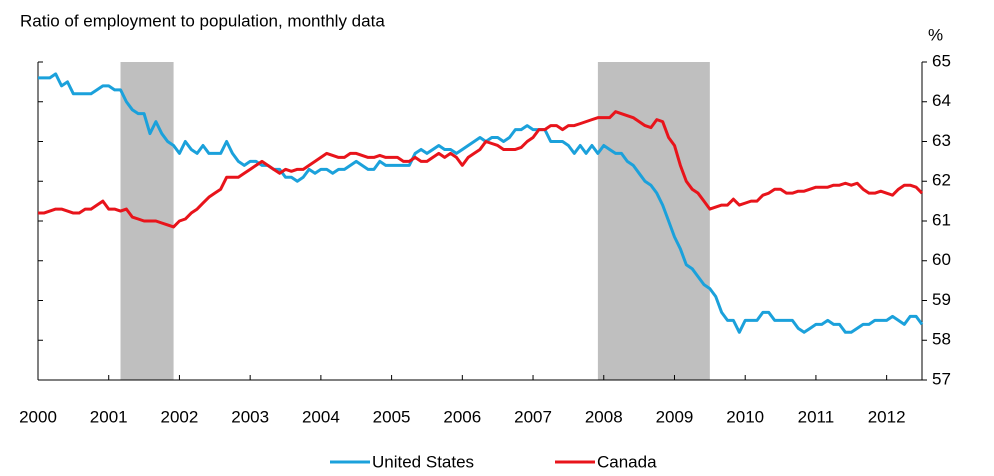 The image size is (994, 476). I want to click on y-tick-label: 58, so click(941, 339).